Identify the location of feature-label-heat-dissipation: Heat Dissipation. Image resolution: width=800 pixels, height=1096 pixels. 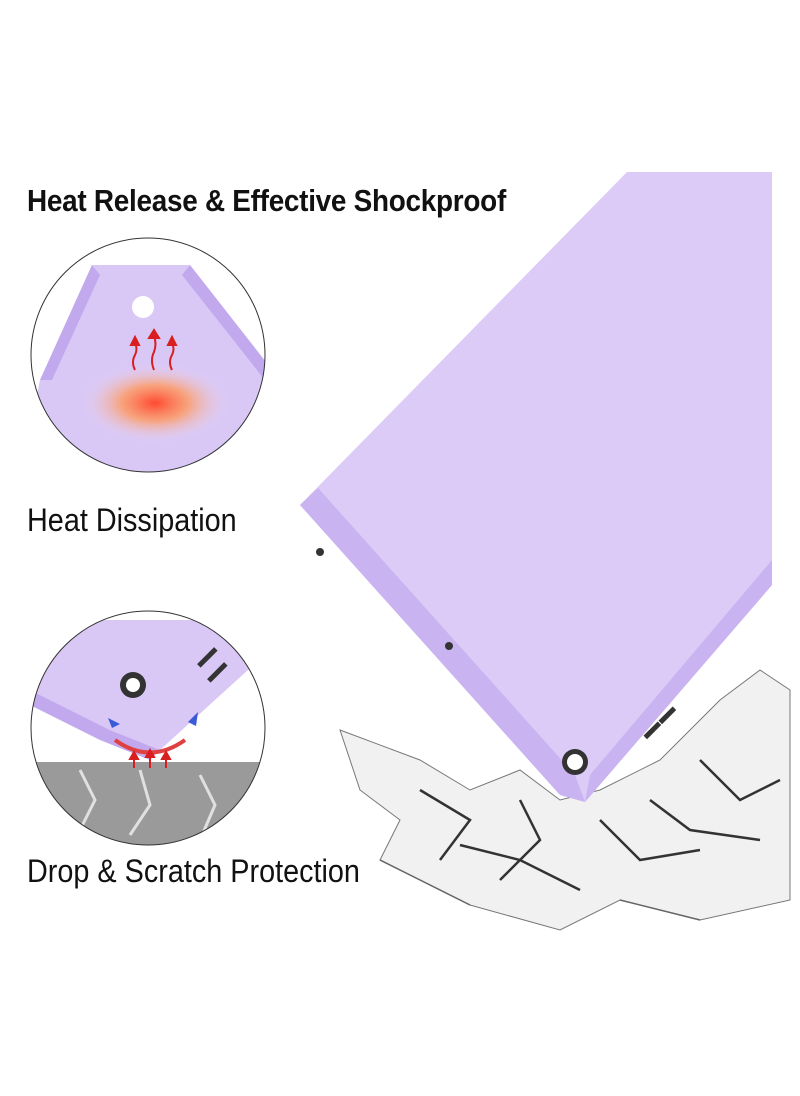
(132, 520).